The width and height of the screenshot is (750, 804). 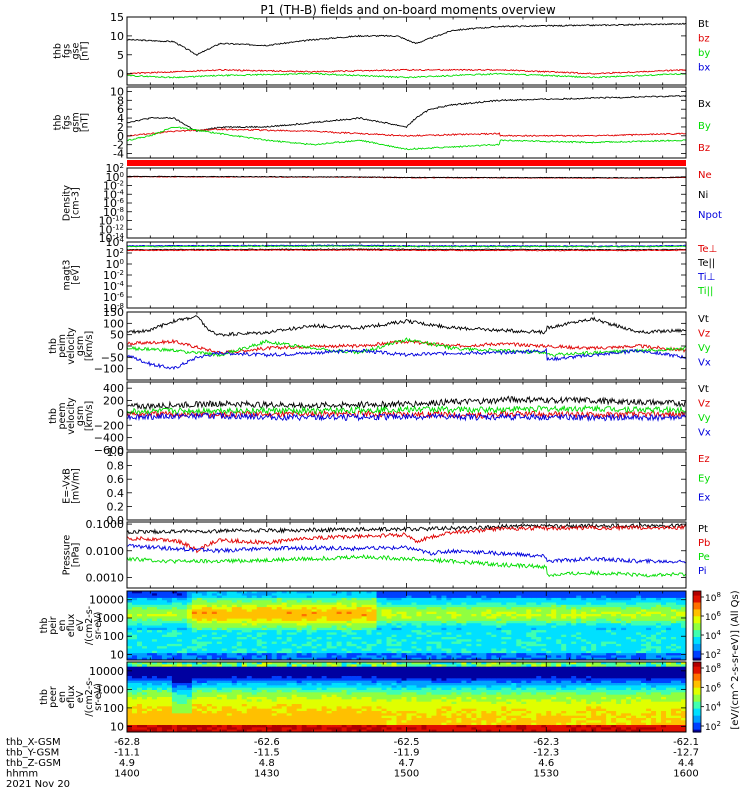 What do you see at coordinates (707, 249) in the screenshot?
I see `legend-entry-Te⊥: Te⊥` at bounding box center [707, 249].